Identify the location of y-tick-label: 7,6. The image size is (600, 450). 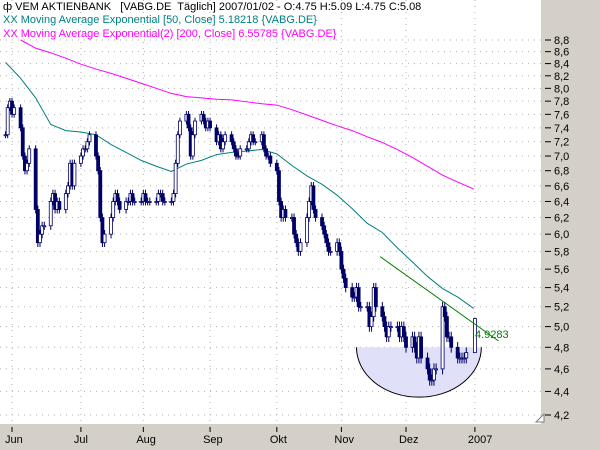
(561, 115).